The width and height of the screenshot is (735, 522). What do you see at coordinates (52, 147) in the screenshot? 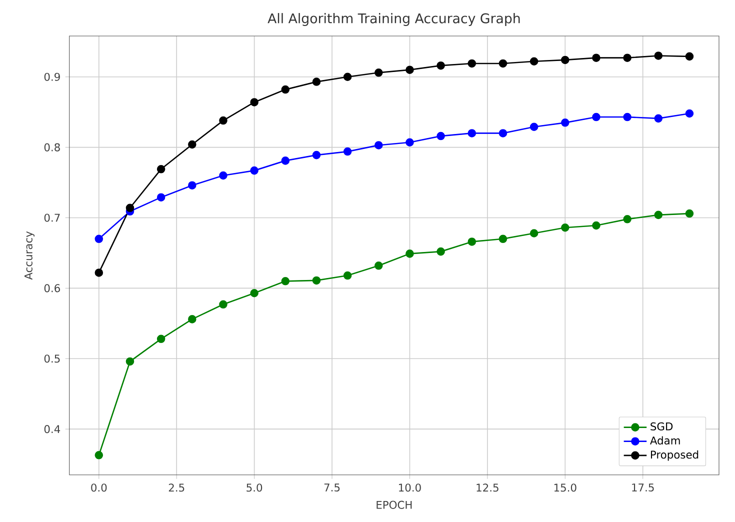
I see `y-tick-label: 0.8` at bounding box center [52, 147].